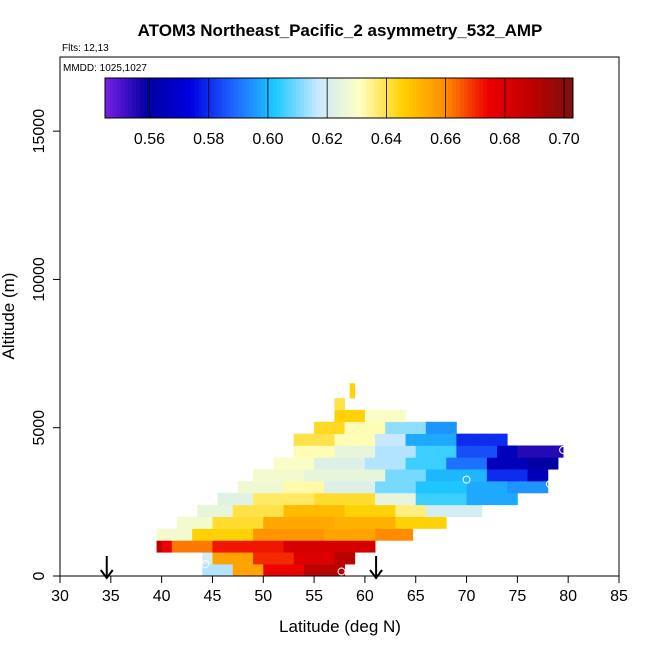  I want to click on arrow-head, so click(376, 574).